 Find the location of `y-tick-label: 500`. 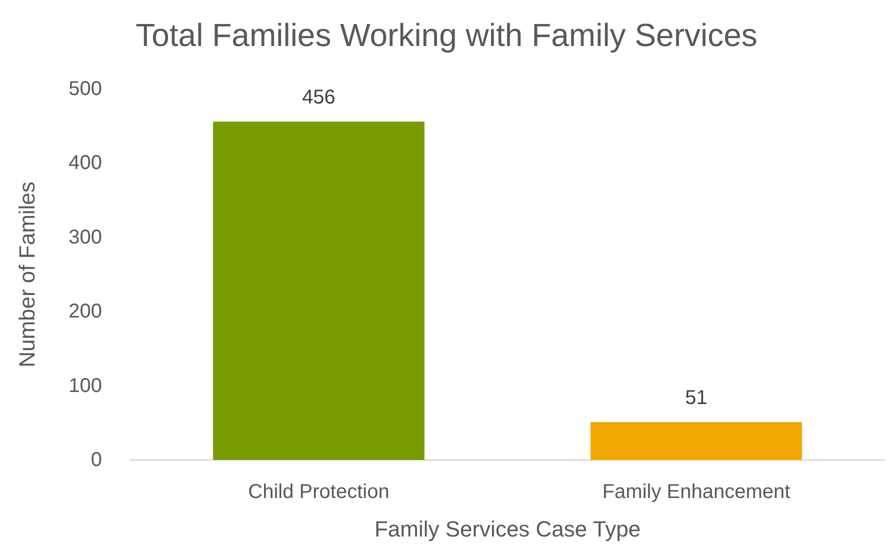

y-tick-label: 500 is located at coordinates (85, 89).